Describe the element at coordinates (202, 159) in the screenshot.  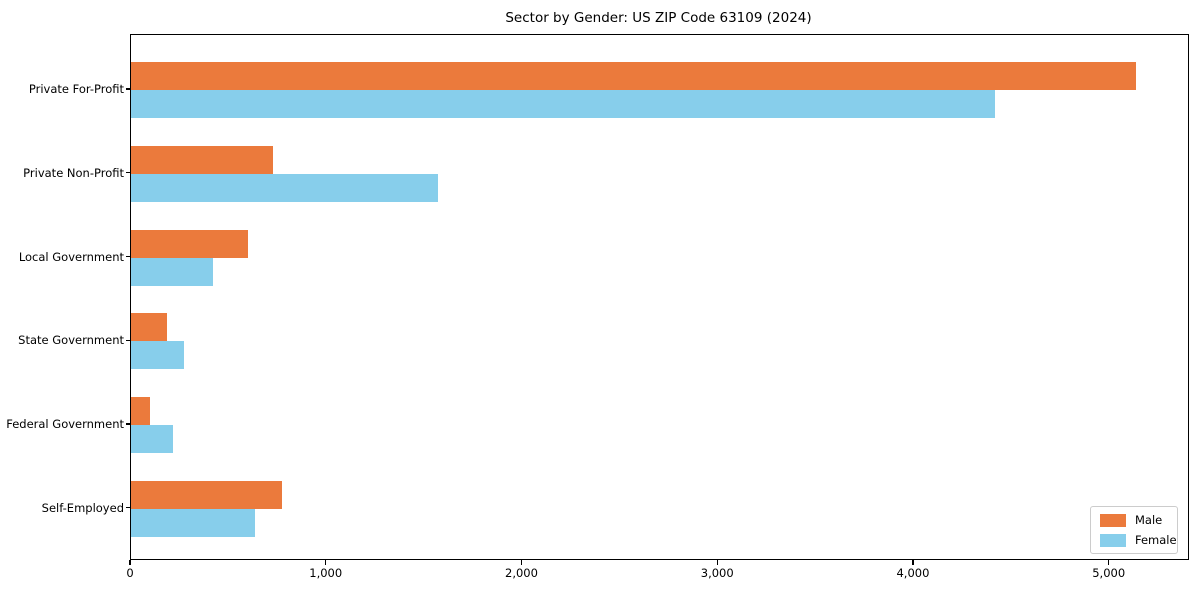
I see `bar-male-private-non-profit` at that location.